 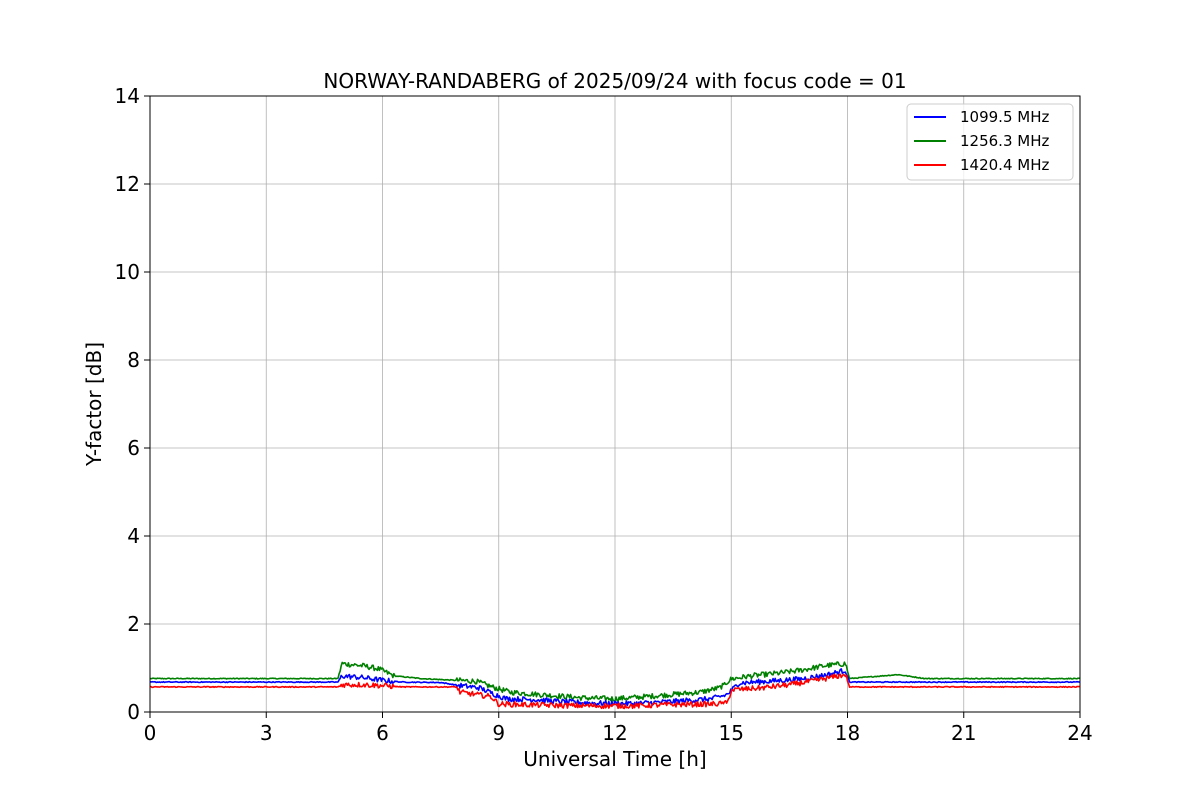 I want to click on legend-entry-label: 1420.4 MHz, so click(x=1004, y=165).